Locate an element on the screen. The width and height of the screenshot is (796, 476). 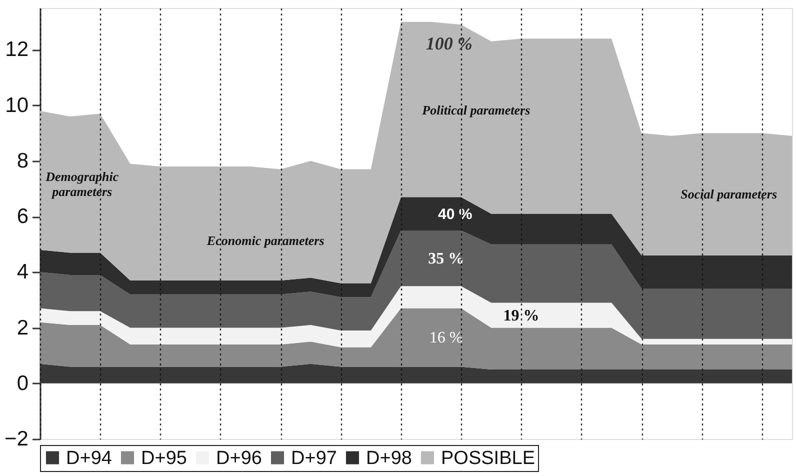
annotation: 35 % is located at coordinates (446, 259).